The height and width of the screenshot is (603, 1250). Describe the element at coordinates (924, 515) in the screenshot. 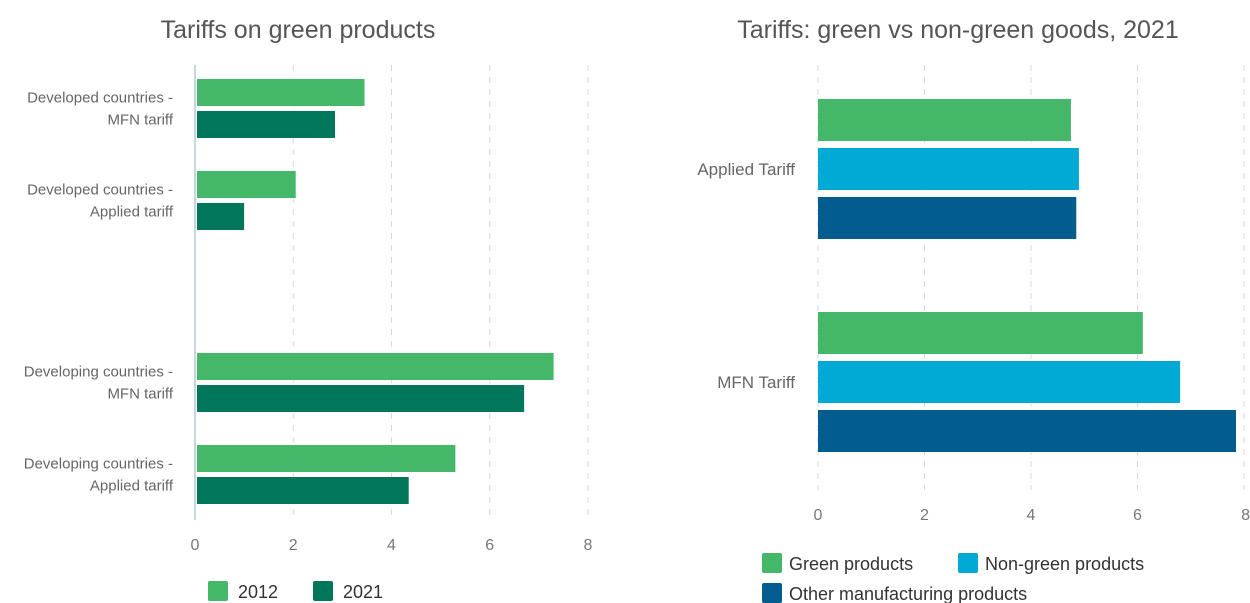

I see `chart-right-tick-label: 2` at that location.